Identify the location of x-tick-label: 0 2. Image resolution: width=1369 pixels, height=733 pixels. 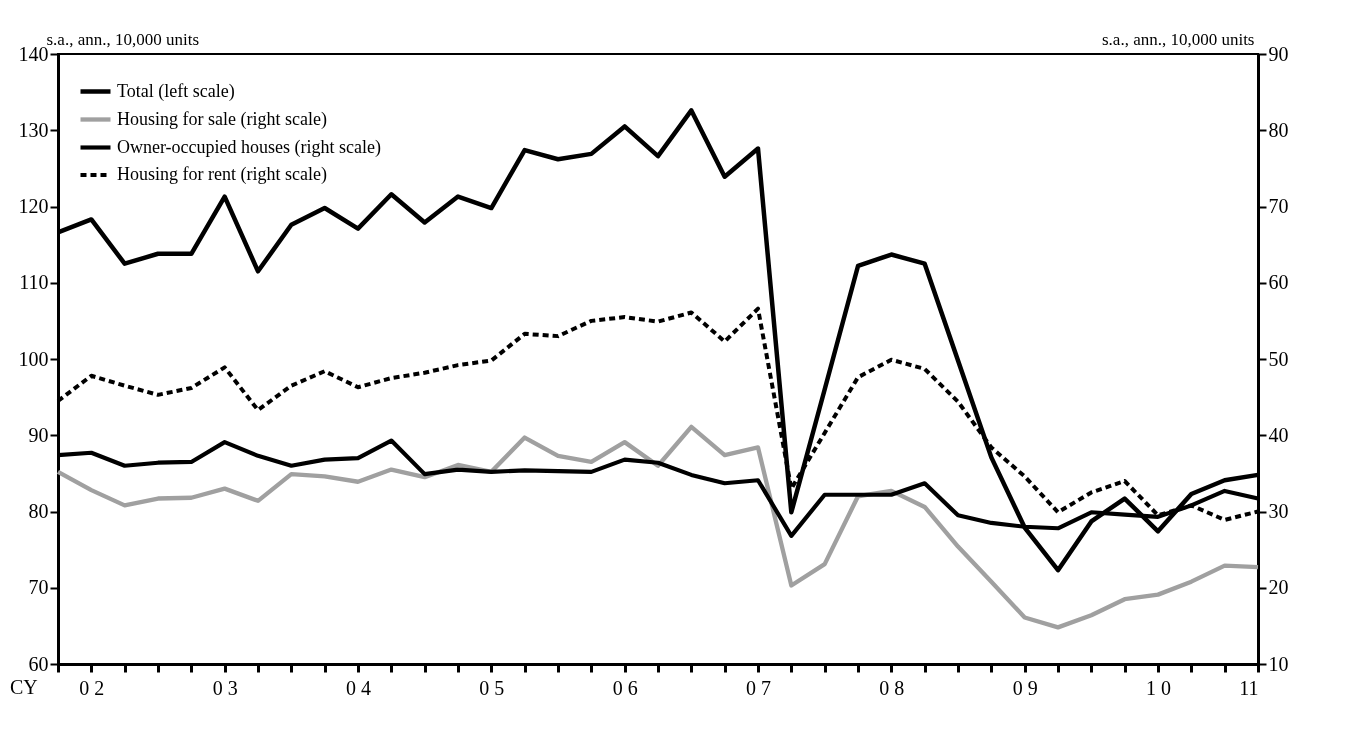
(92, 687).